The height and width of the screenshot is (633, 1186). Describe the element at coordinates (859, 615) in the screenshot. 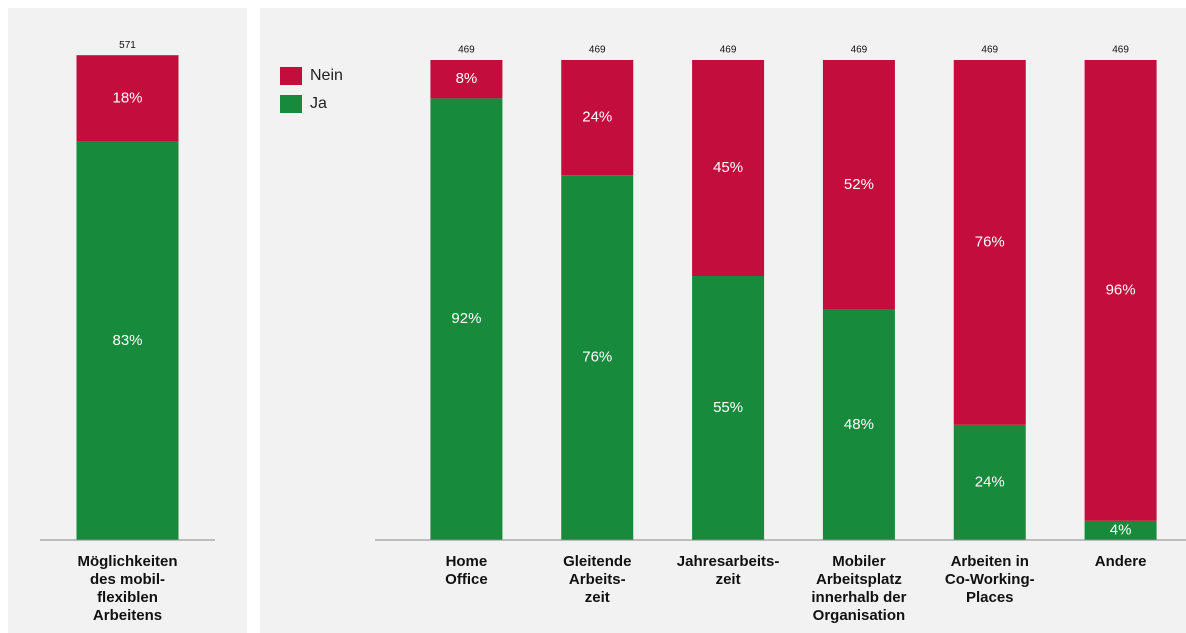

I see `category-line: Organisation` at that location.